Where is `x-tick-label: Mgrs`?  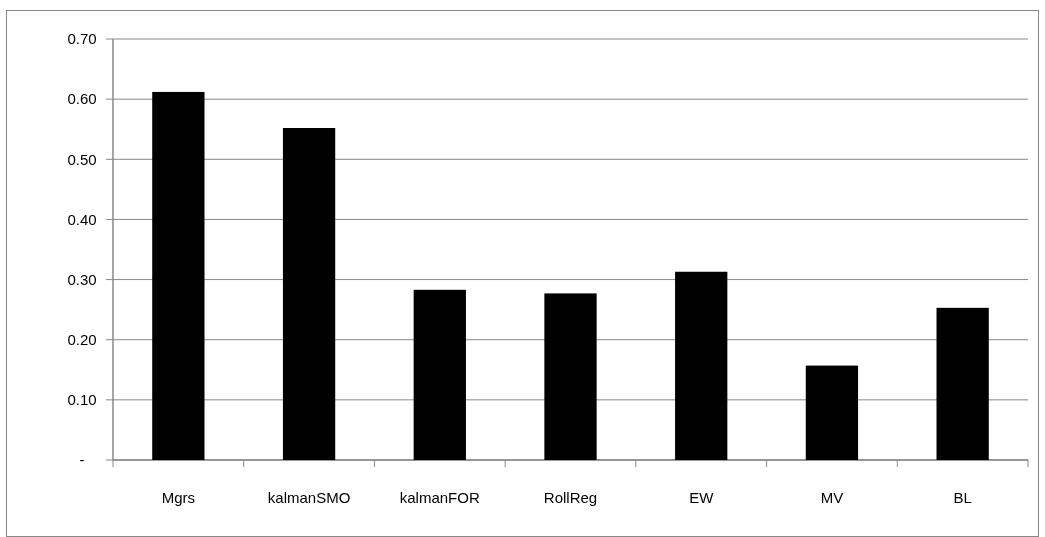 x-tick-label: Mgrs is located at coordinates (178, 497).